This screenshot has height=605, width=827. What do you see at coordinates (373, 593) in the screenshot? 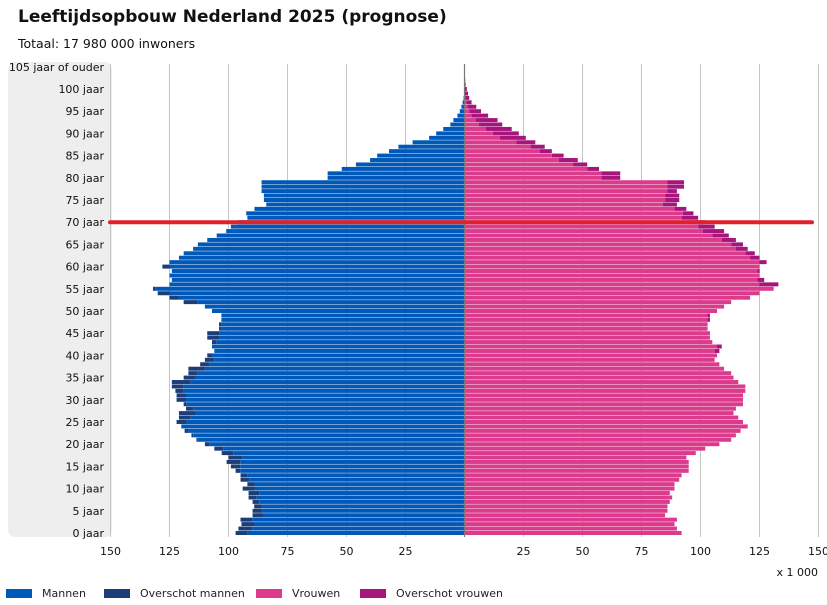
I see `legend-swatch` at bounding box center [373, 593].